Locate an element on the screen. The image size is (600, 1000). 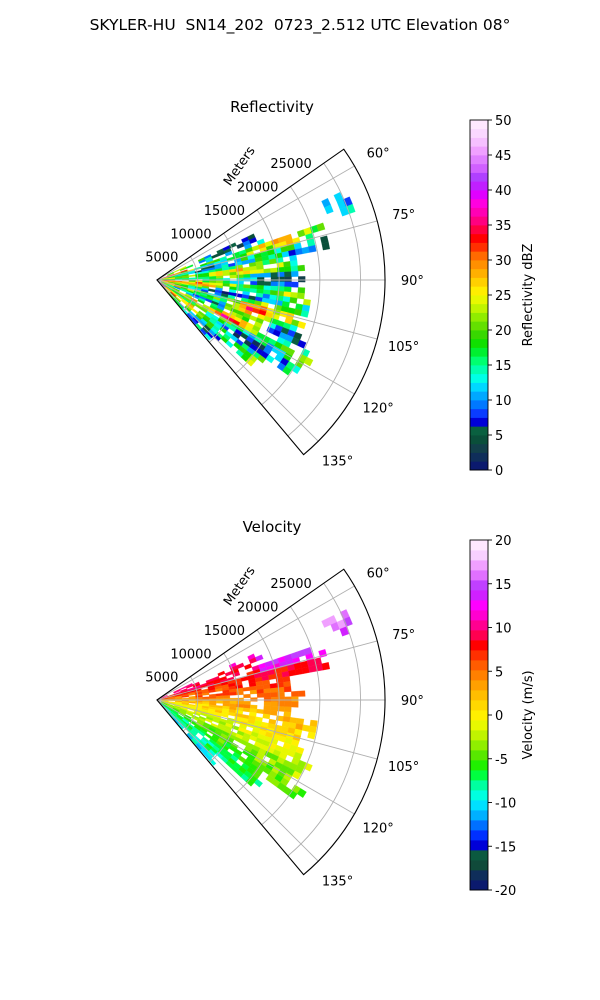
sector-frame is located at coordinates (271, 722).